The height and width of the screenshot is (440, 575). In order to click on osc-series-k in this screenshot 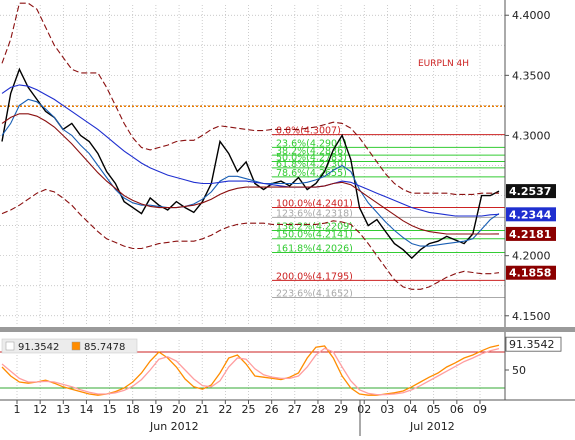, I will do `click(250, 370)`.